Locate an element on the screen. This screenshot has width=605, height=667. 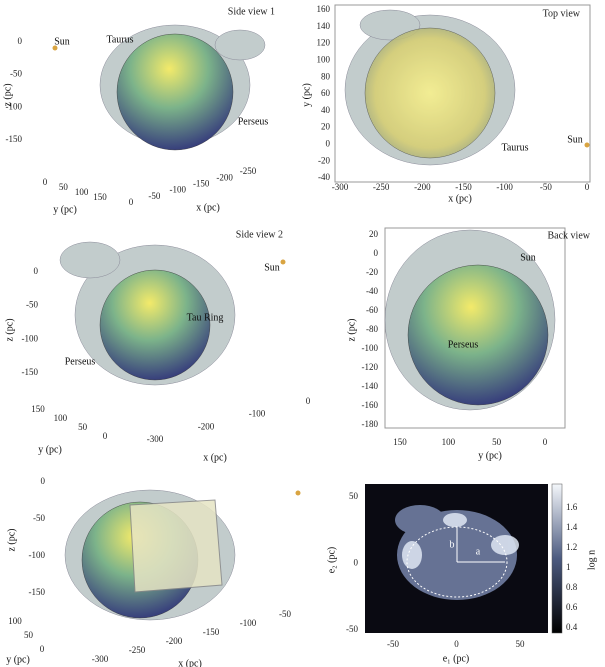
tick-label: -140 is located at coordinates (370, 386).